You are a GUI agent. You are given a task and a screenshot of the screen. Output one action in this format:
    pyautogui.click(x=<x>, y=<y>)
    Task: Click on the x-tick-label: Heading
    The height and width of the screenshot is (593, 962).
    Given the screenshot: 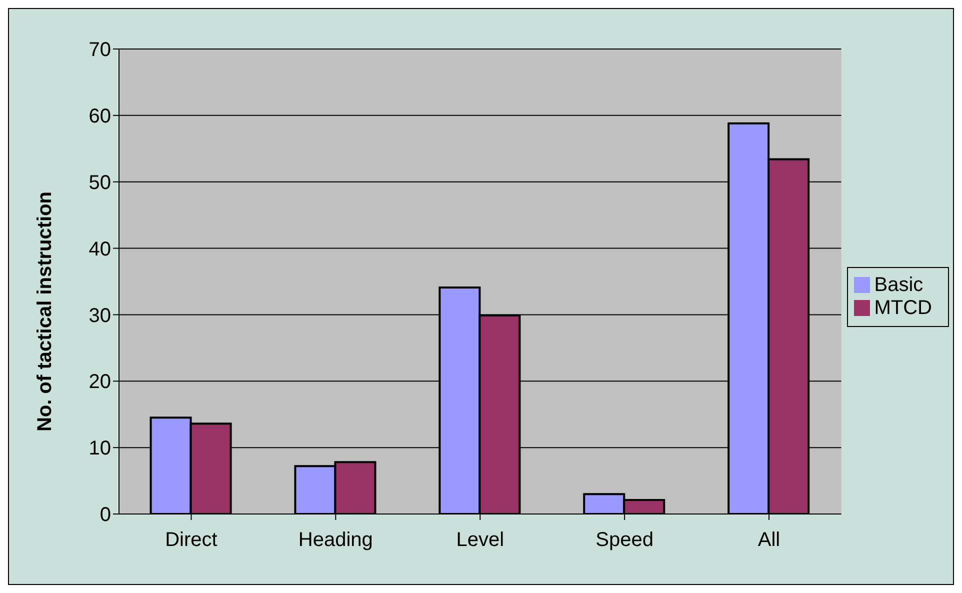 What is the action you would take?
    pyautogui.click(x=335, y=540)
    